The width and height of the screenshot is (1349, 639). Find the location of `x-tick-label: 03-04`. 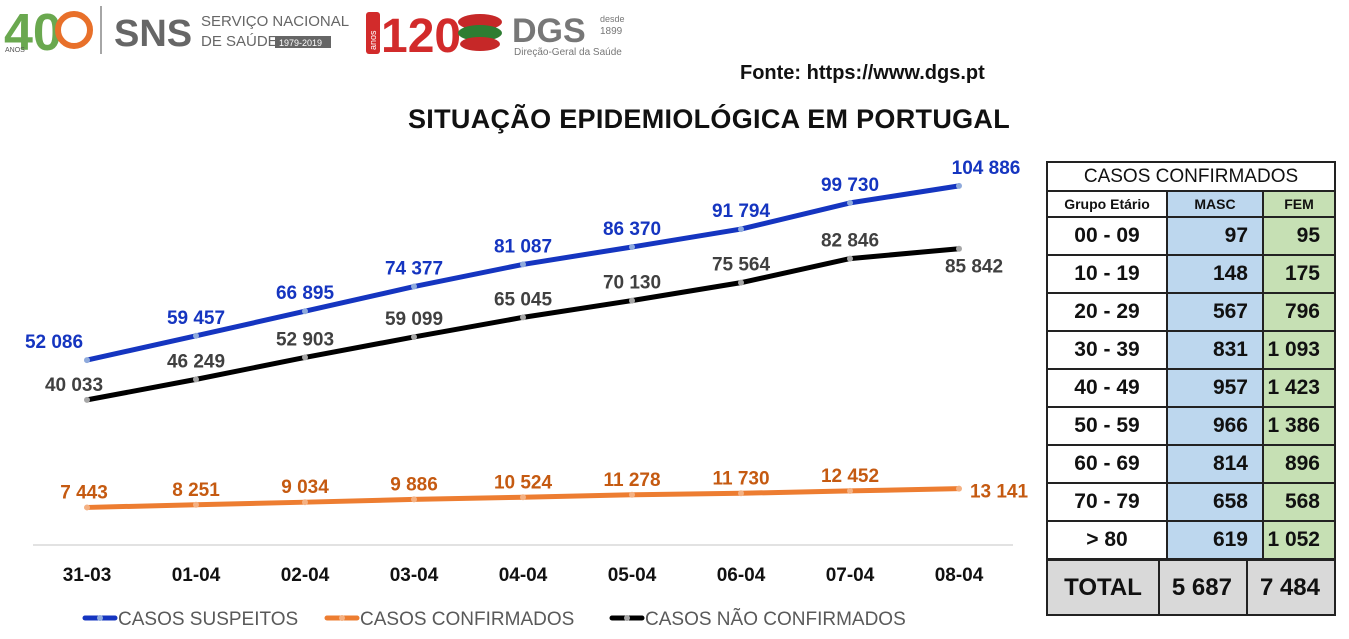

x-tick-label: 03-04 is located at coordinates (414, 575).